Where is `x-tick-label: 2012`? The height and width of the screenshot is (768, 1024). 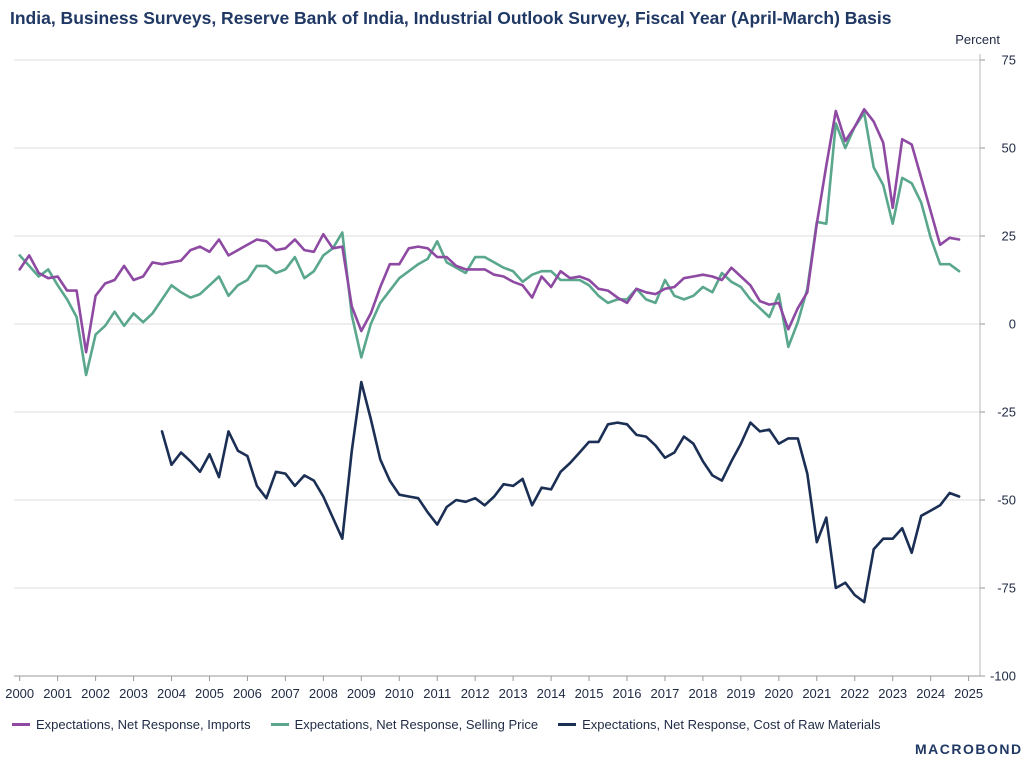
x-tick-label: 2012 is located at coordinates (475, 693).